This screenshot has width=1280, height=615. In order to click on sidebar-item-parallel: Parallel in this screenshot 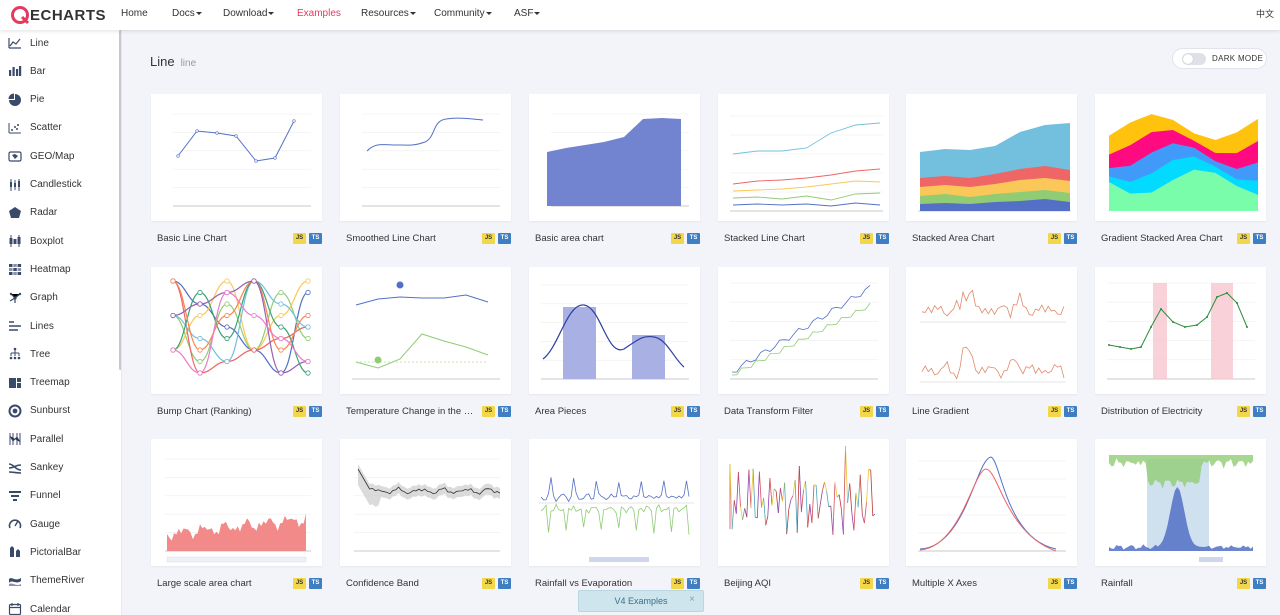, I will do `click(60, 439)`.